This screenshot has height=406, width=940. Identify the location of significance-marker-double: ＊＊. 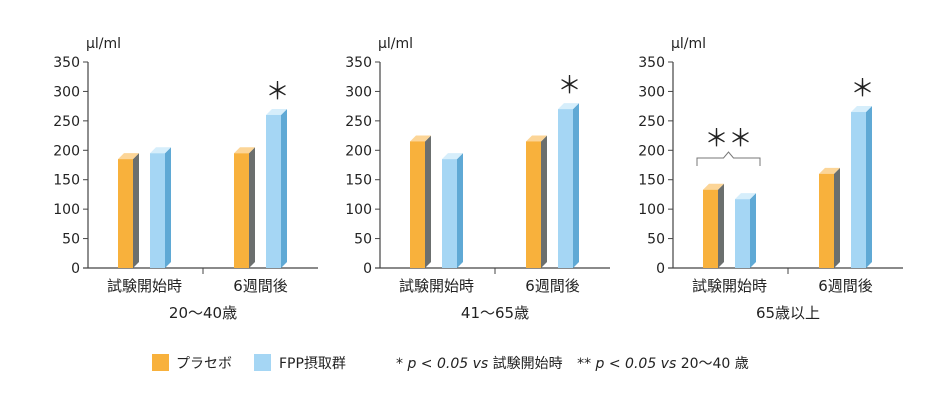
(729, 138).